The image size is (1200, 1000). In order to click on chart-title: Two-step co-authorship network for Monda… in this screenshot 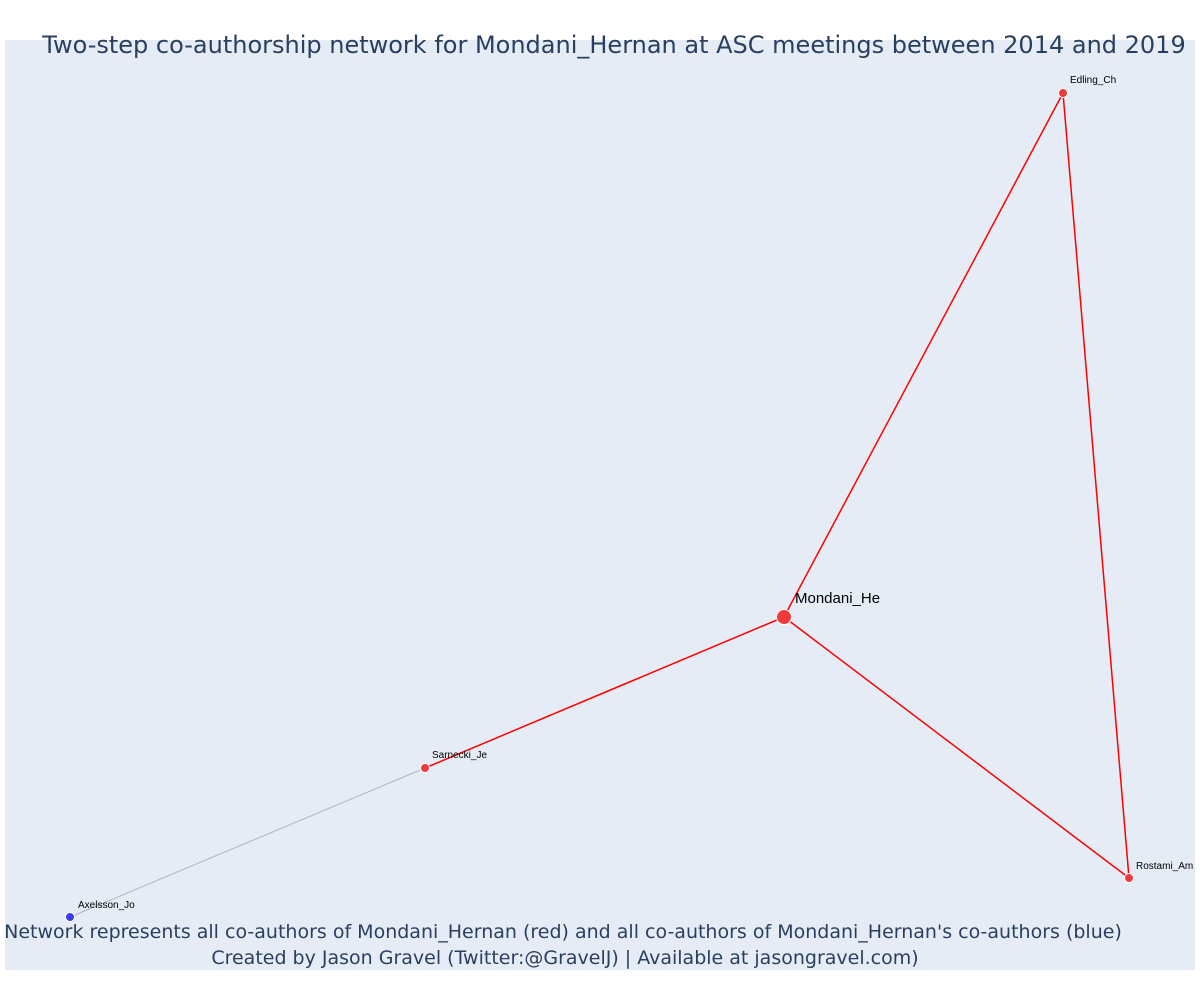, I will do `click(613, 45)`.